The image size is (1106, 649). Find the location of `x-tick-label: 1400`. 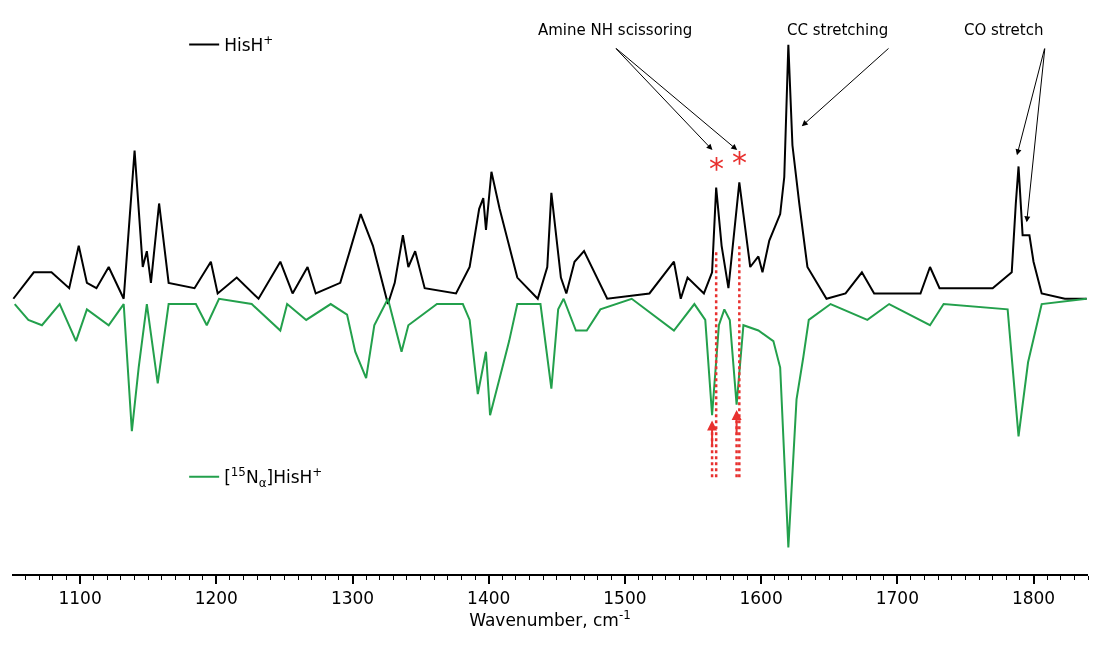

x-tick-label: 1400 is located at coordinates (489, 598).